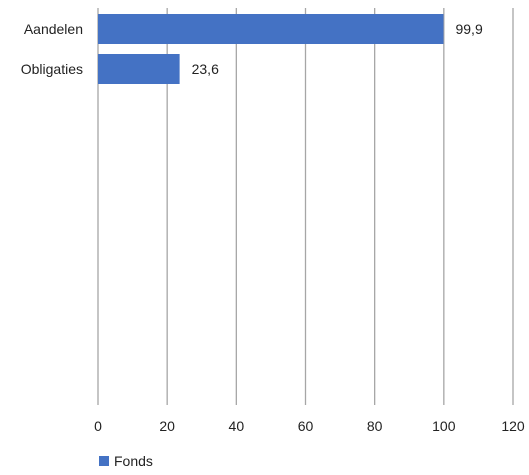  Describe the element at coordinates (167, 426) in the screenshot. I see `x-tick-label-20: 20` at that location.